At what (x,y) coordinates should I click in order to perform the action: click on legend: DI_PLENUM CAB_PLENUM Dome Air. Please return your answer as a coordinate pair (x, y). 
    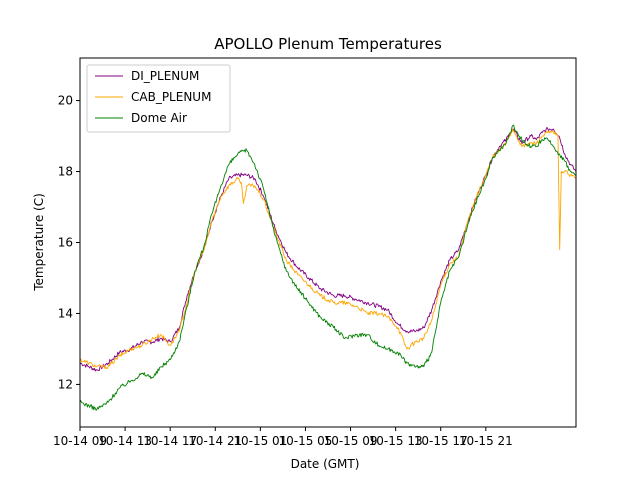
    Looking at the image, I should click on (158, 98).